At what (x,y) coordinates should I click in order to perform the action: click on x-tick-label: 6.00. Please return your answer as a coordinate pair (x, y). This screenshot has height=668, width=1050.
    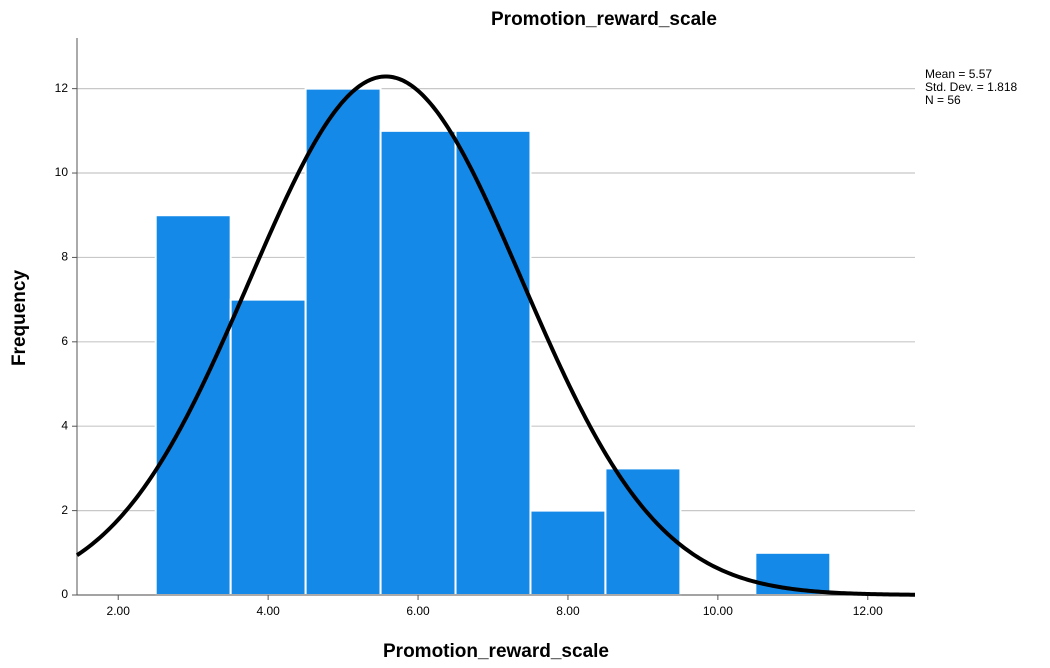
    Looking at the image, I should click on (418, 611).